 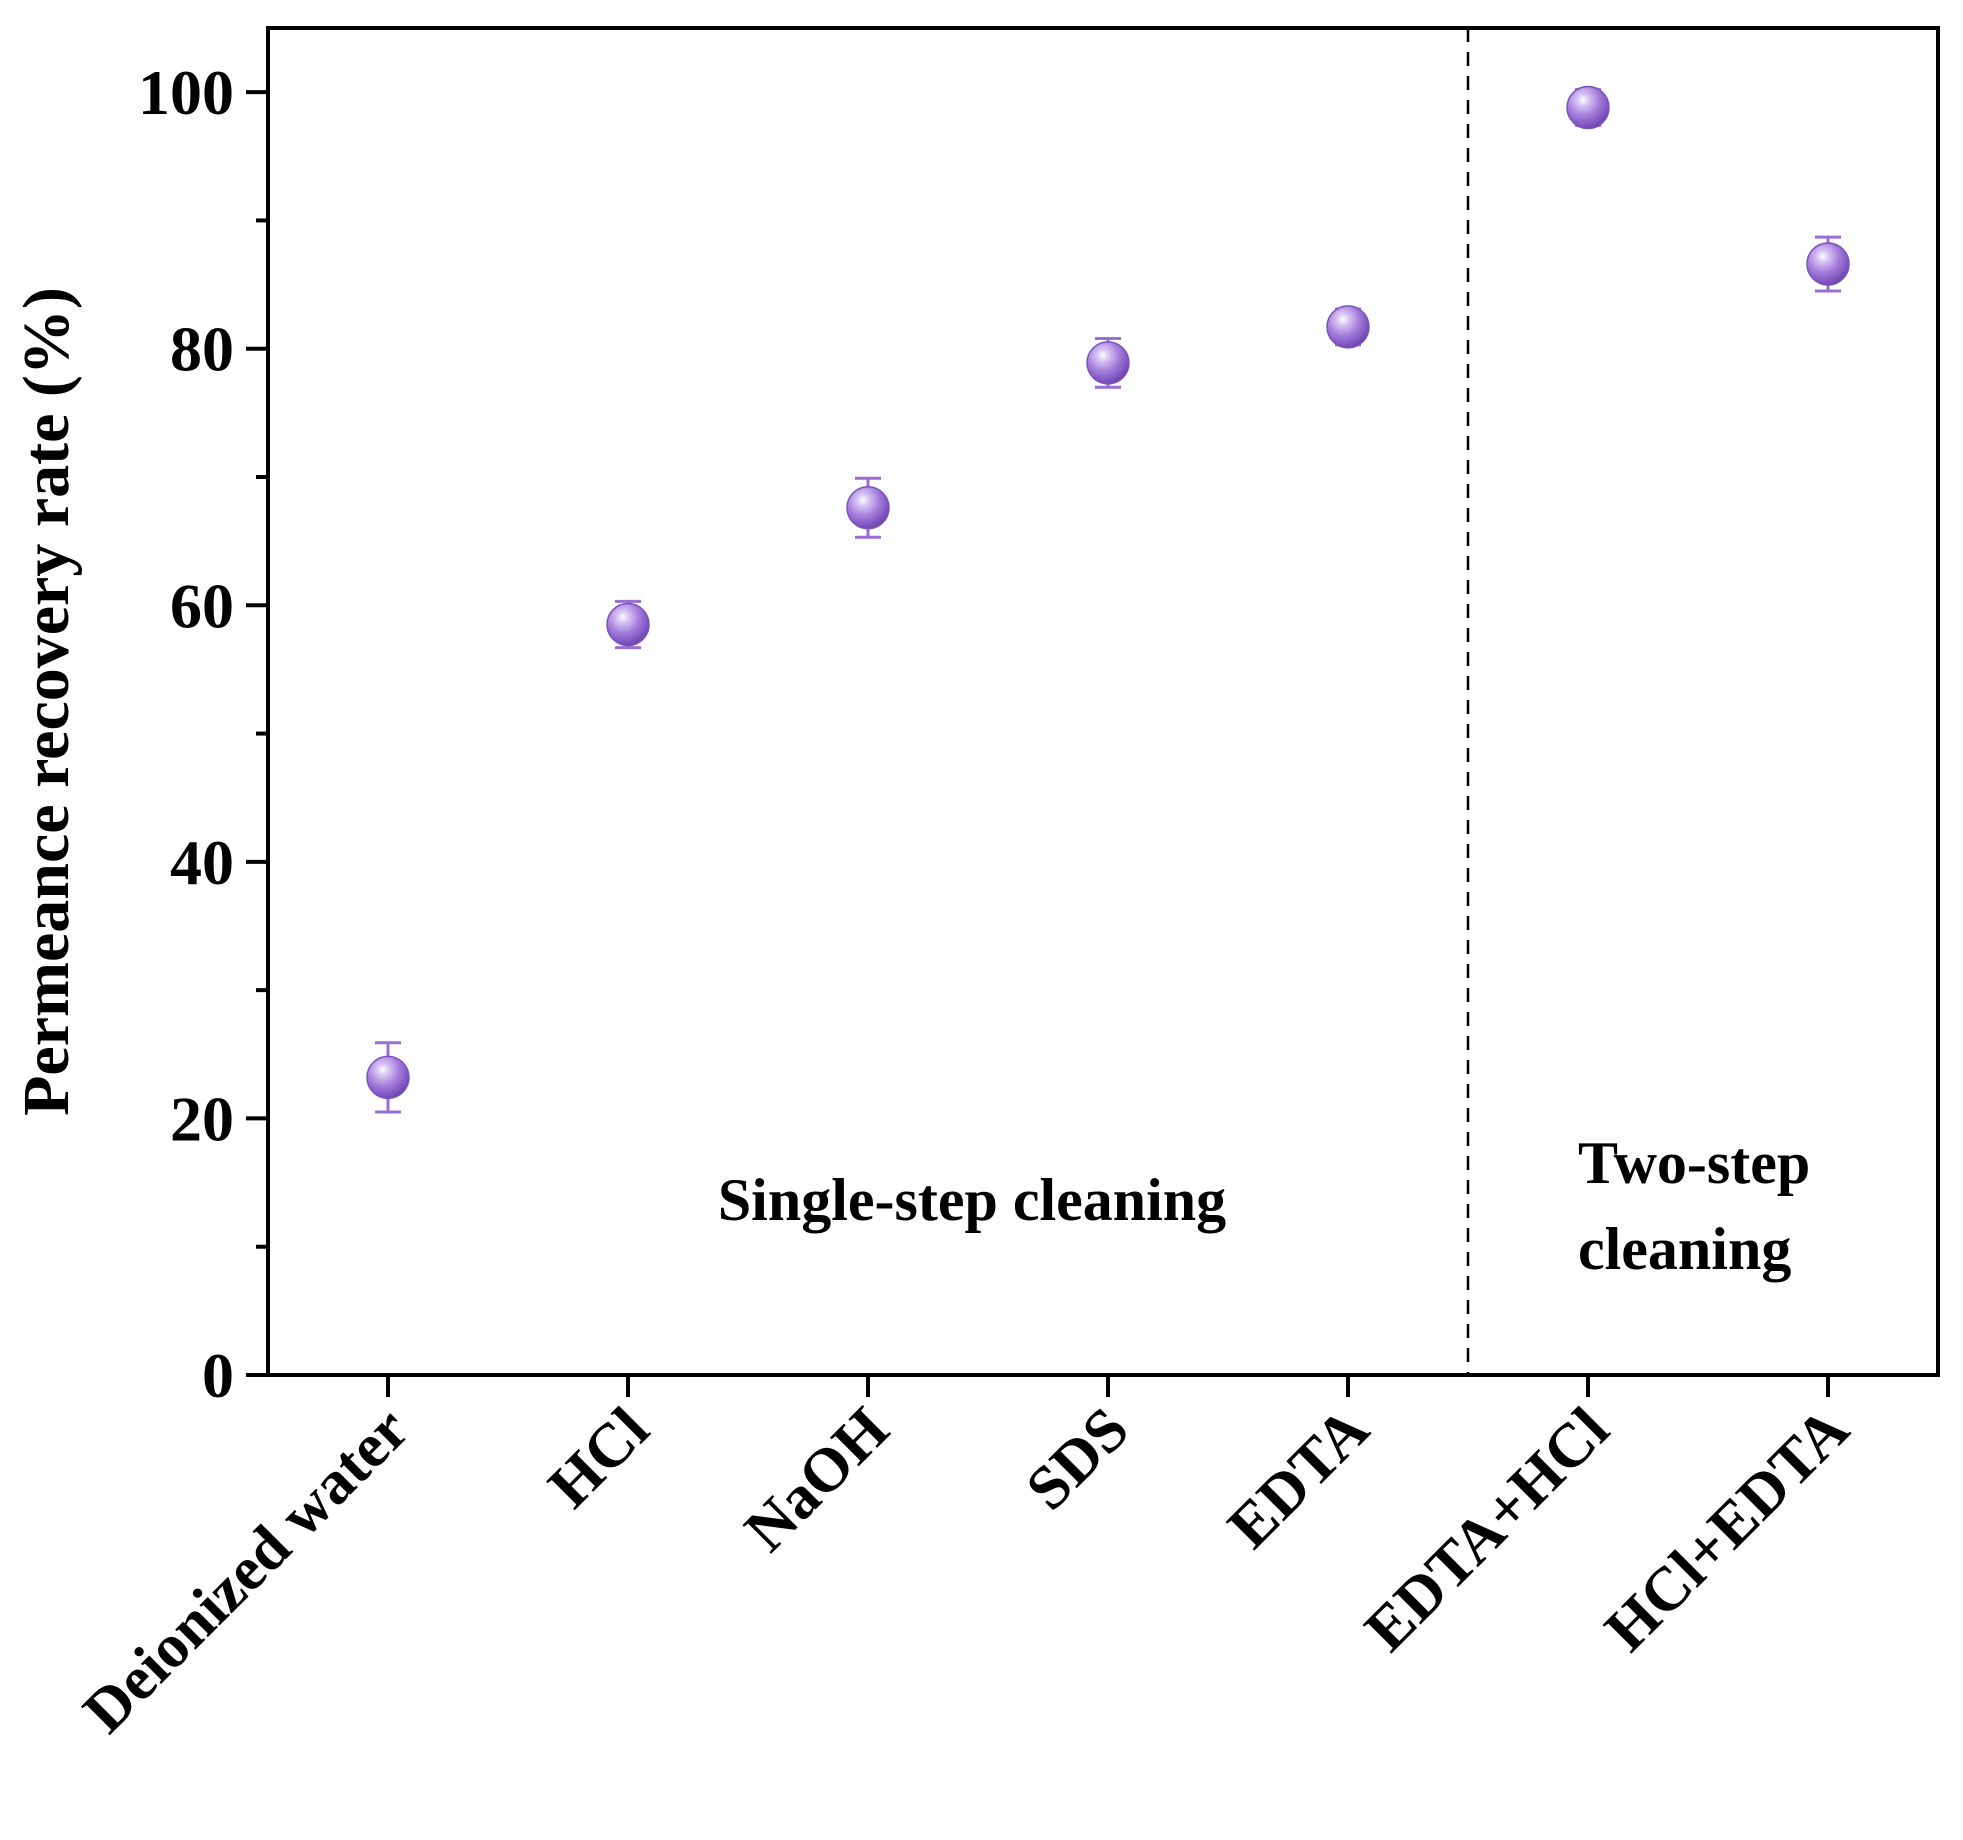 I want to click on annotation-two-step: Two-step cleaning, so click(x=1694, y=1206).